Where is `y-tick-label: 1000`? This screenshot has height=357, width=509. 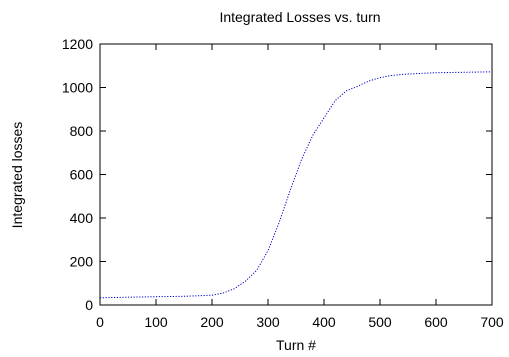 y-tick-label: 1000 is located at coordinates (77, 88).